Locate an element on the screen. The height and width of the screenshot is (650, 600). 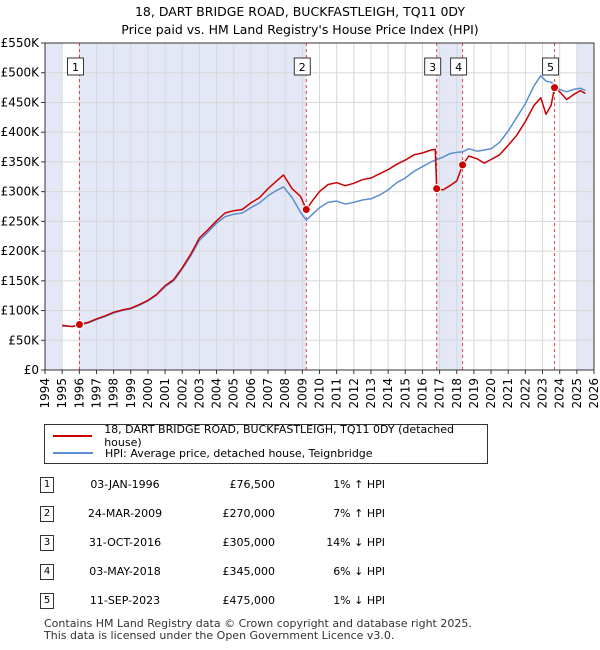
x-tick-label: 2021 is located at coordinates (508, 393).